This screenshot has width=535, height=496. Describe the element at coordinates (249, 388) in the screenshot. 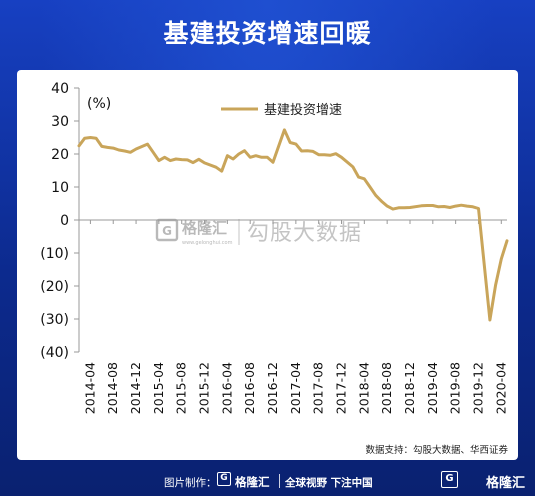

I see `x-tick-label: 2016-08` at that location.